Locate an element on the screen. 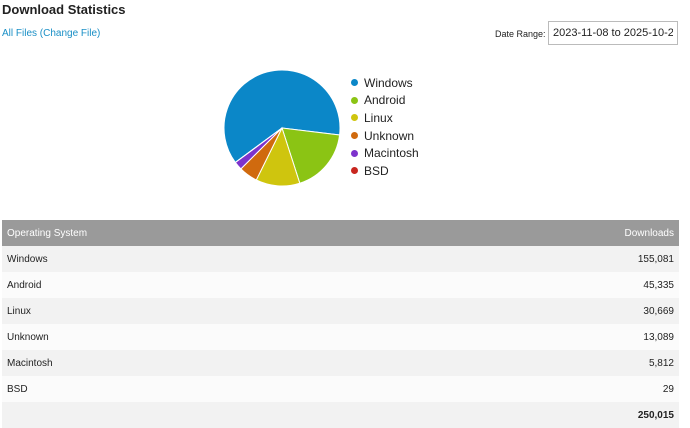 The width and height of the screenshot is (690, 428). table-row: Linux 30,669 is located at coordinates (340, 311).